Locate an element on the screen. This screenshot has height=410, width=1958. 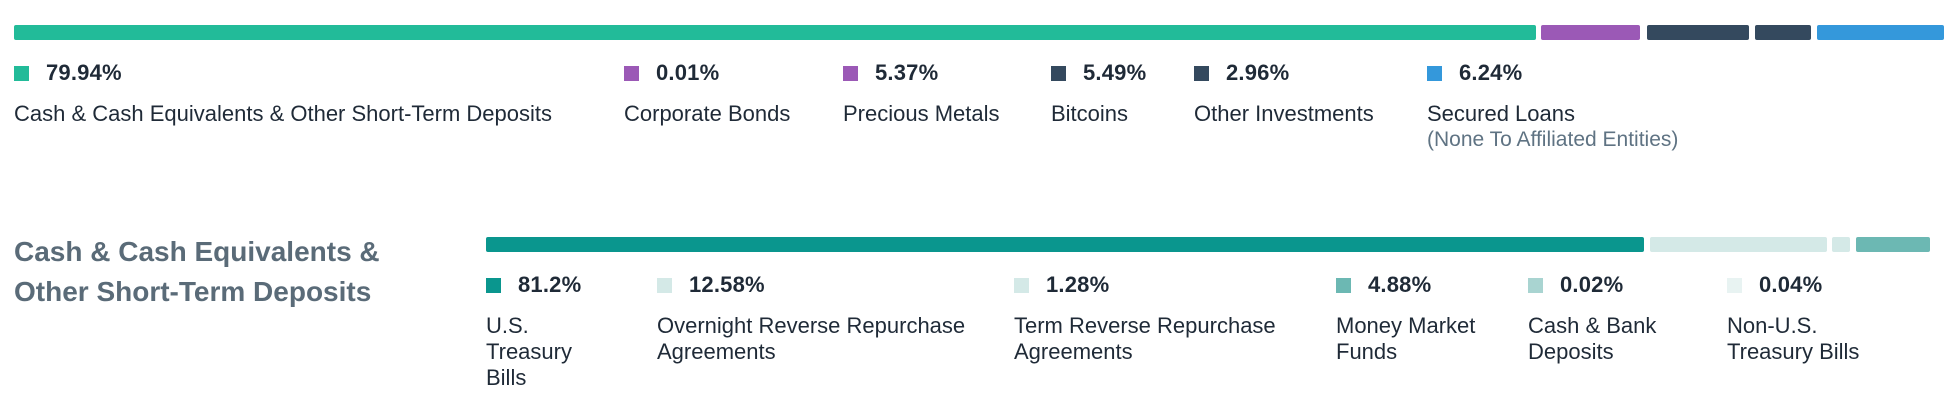
legend-percent: 0.02% is located at coordinates (1592, 284).